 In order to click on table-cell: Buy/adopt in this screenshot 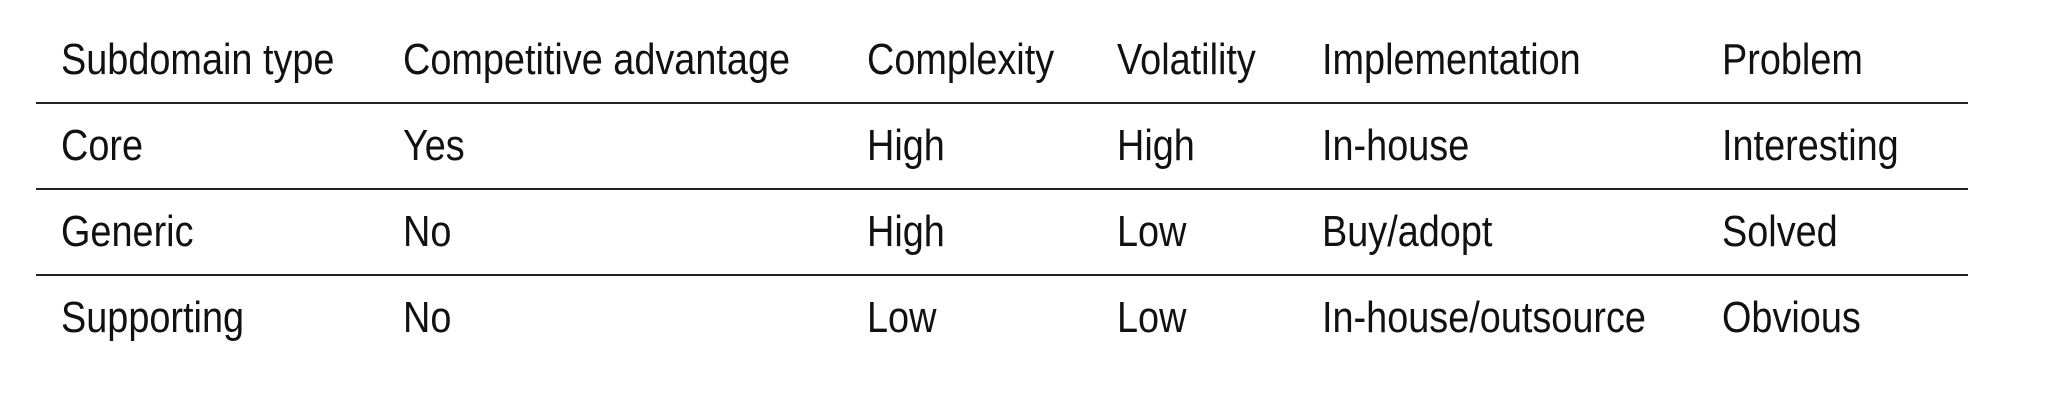, I will do `click(1407, 231)`.